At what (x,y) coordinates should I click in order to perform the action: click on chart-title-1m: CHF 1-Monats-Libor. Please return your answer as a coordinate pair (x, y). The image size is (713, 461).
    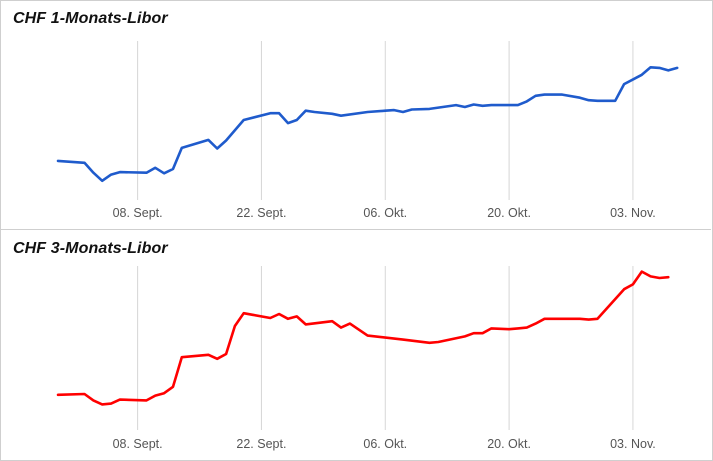
    Looking at the image, I should click on (90, 18).